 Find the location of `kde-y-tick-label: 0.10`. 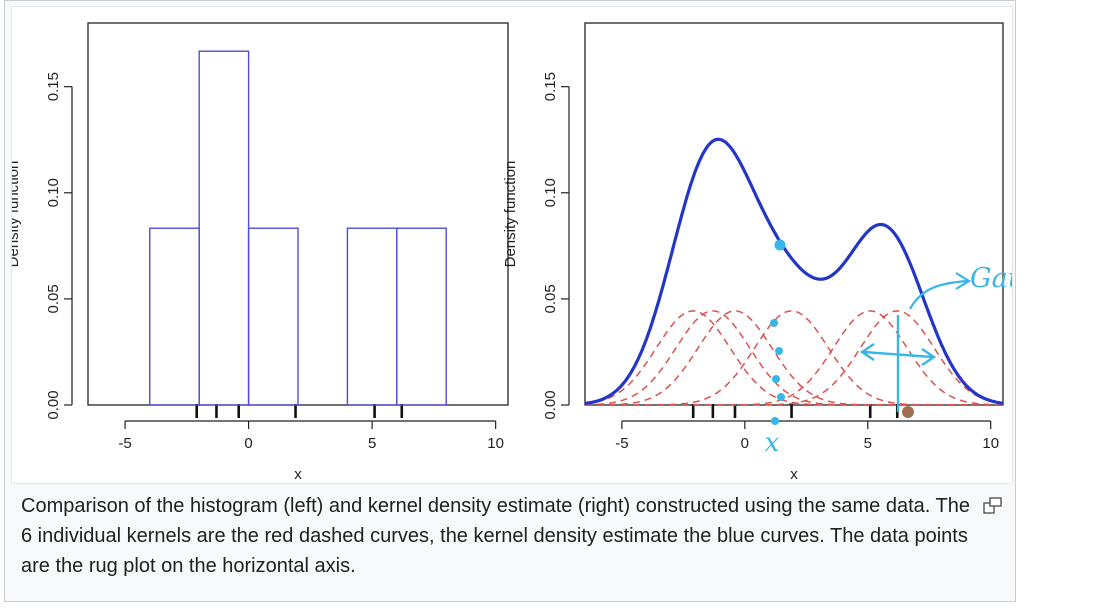

kde-y-tick-label: 0.10 is located at coordinates (550, 192).